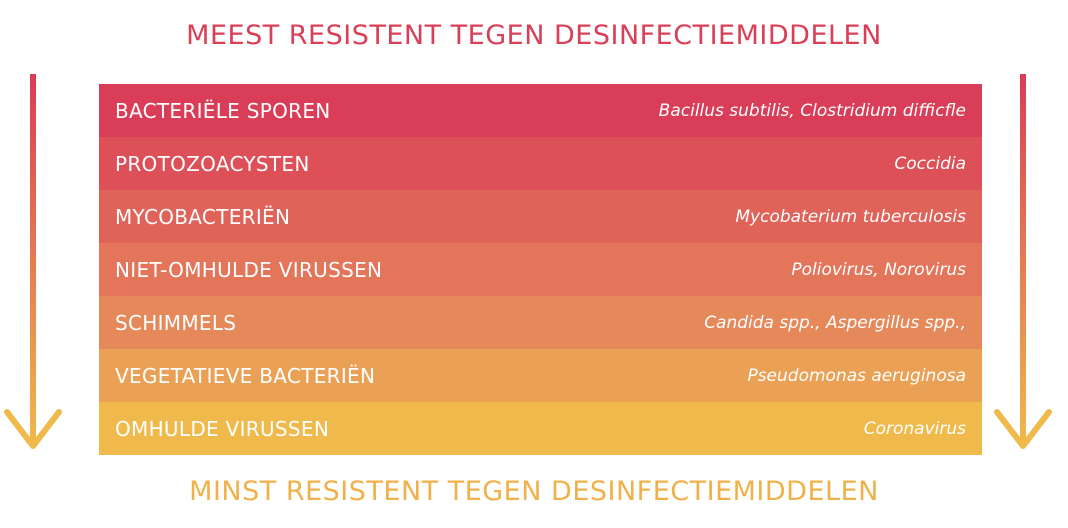  What do you see at coordinates (222, 428) in the screenshot?
I see `row-name: OMHULDE VIRUSSEN` at bounding box center [222, 428].